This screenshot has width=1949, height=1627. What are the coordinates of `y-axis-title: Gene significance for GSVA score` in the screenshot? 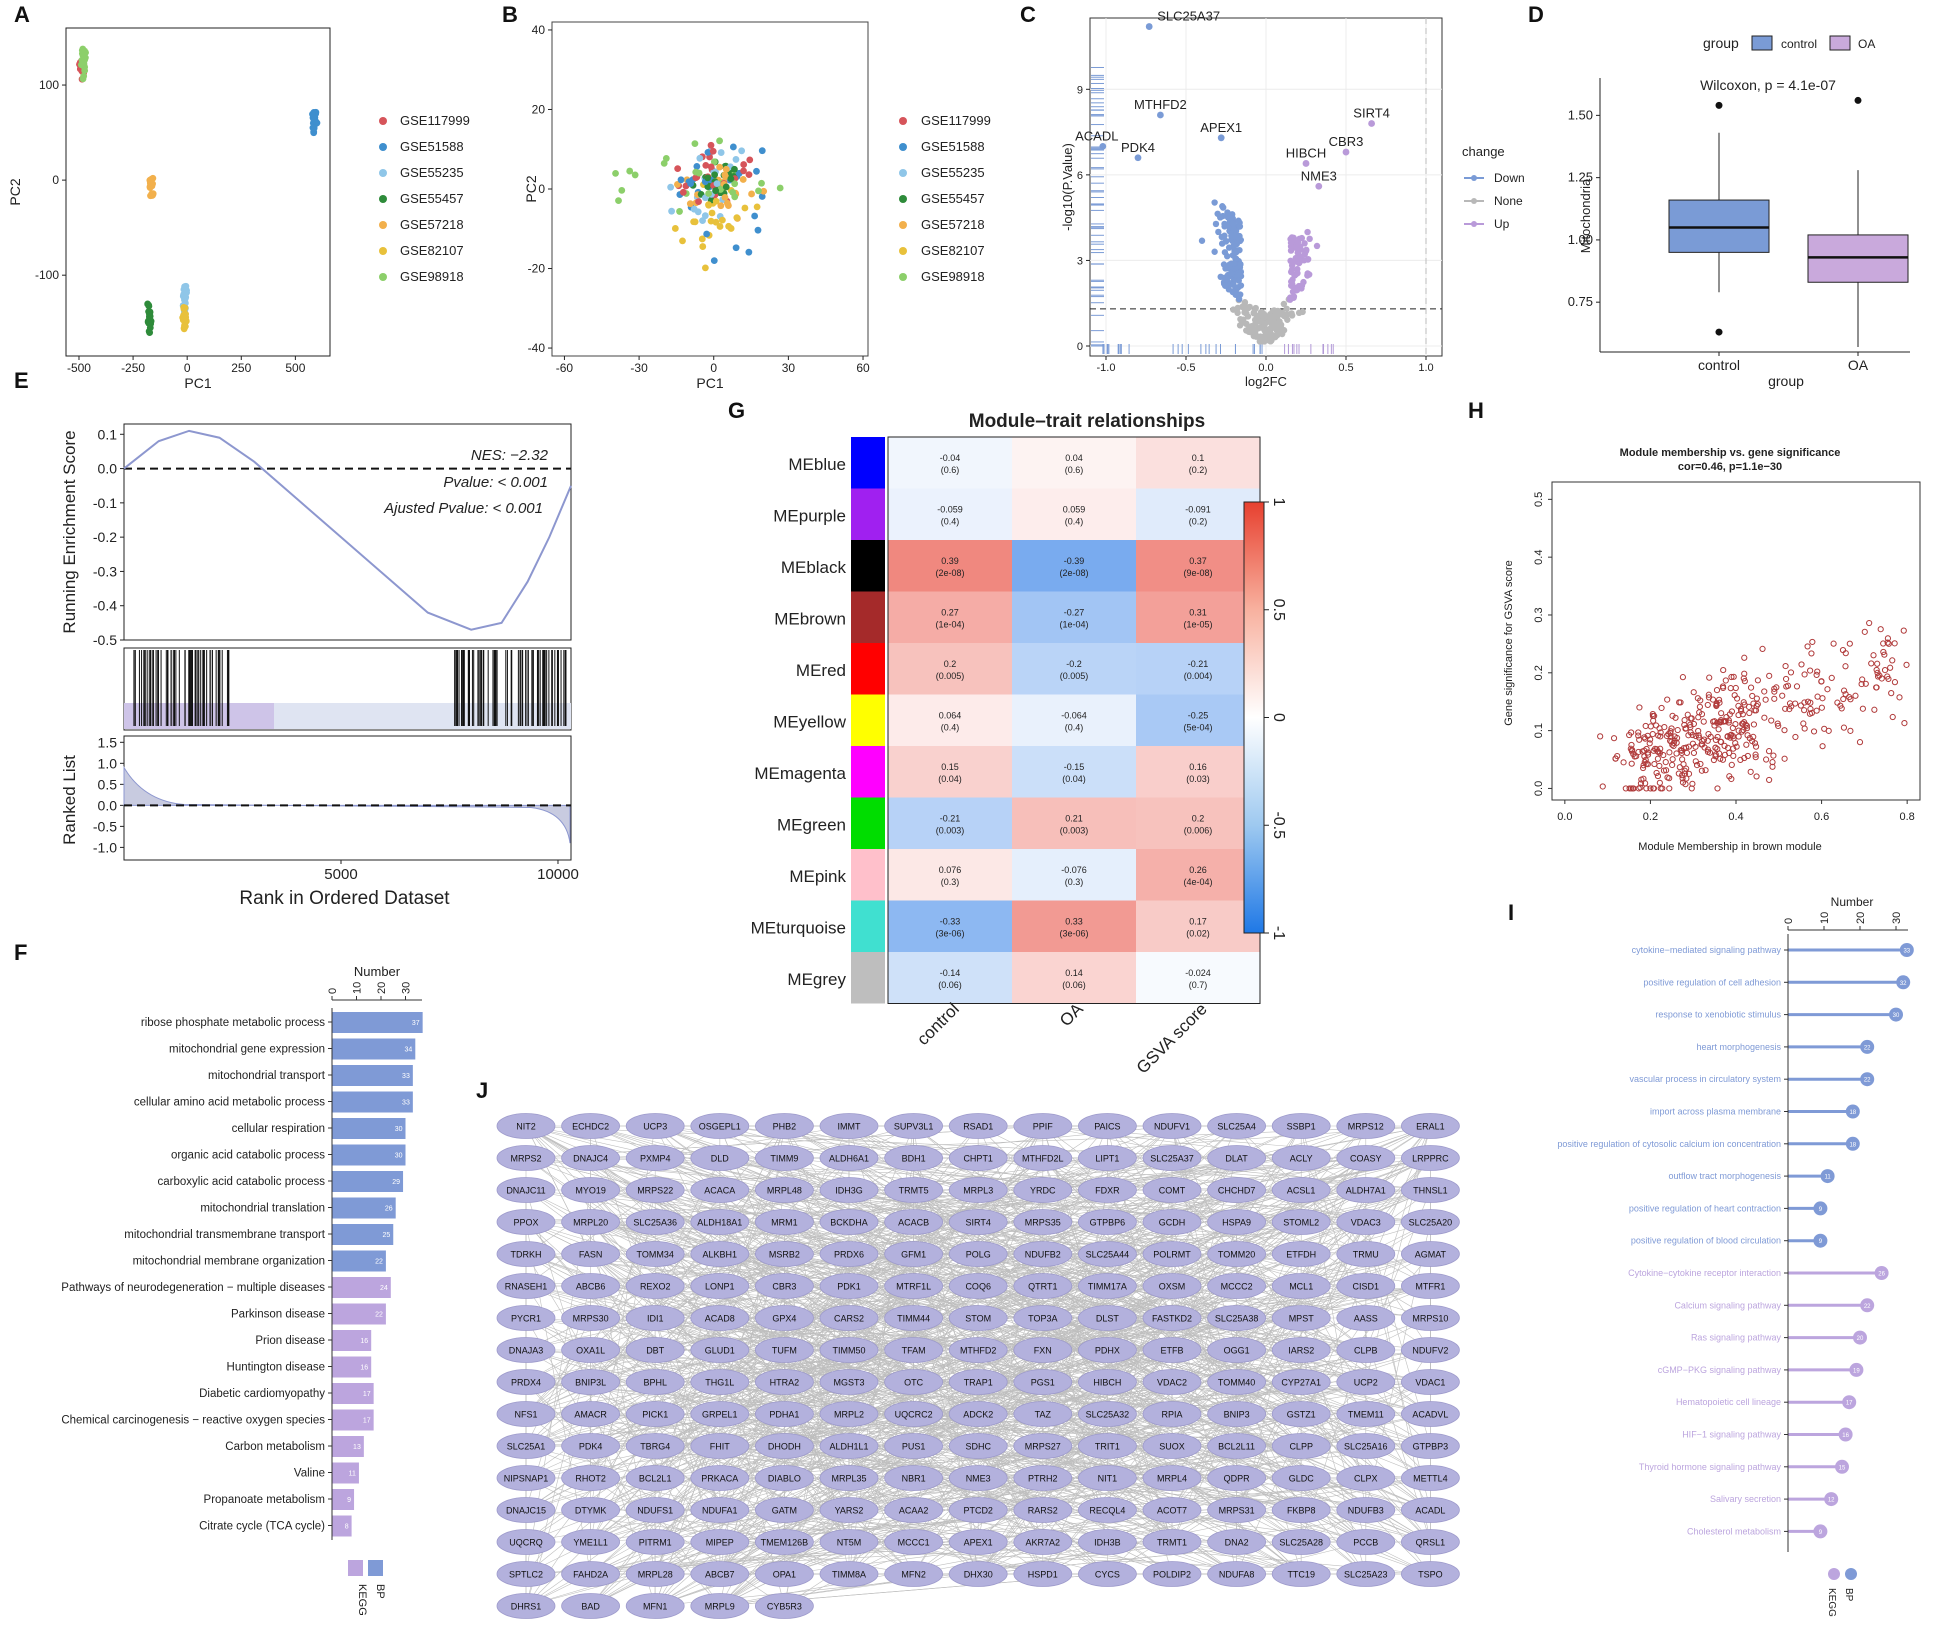 It's located at (1509, 643).